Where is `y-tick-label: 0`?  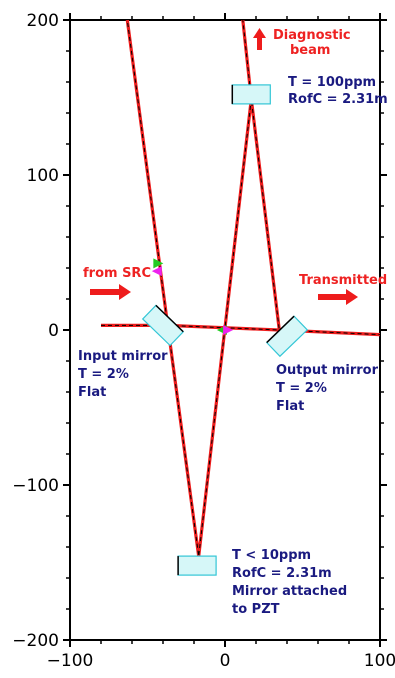
y-tick-label: 0 is located at coordinates (53, 331).